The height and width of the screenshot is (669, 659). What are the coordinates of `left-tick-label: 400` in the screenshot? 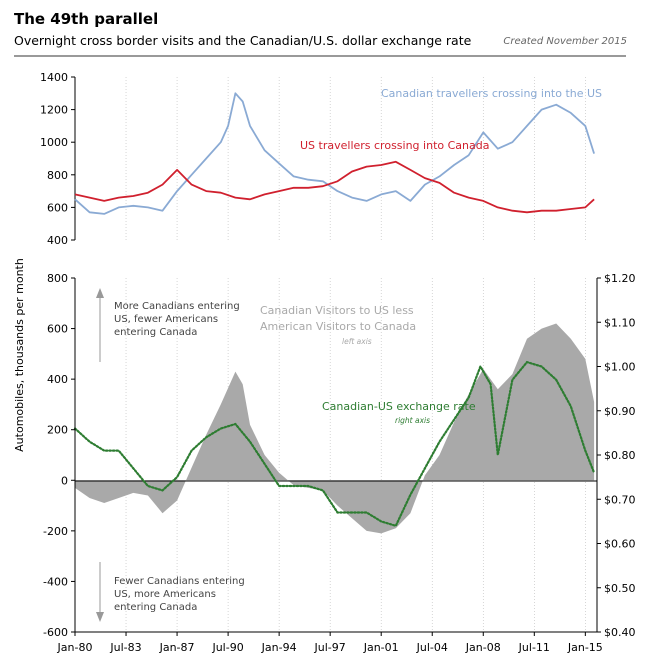 It's located at (57, 379).